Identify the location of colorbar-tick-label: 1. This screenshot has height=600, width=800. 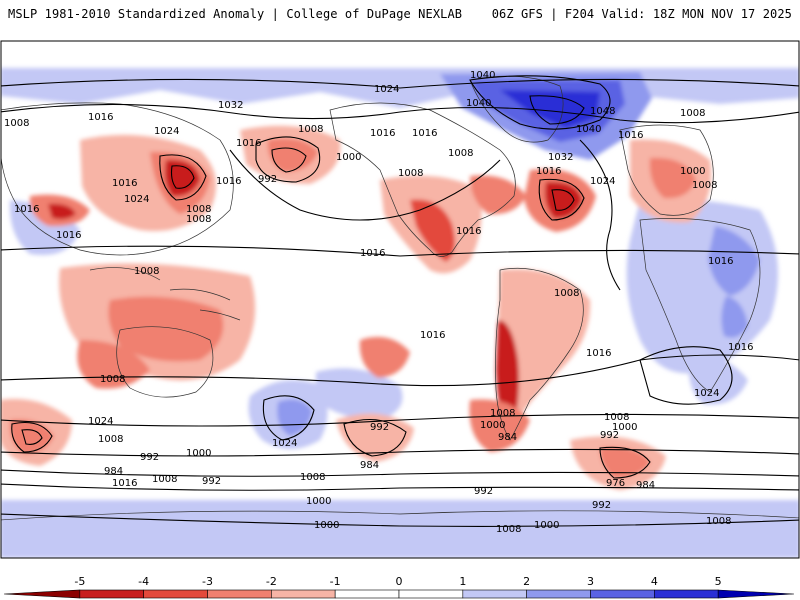
(462, 581).